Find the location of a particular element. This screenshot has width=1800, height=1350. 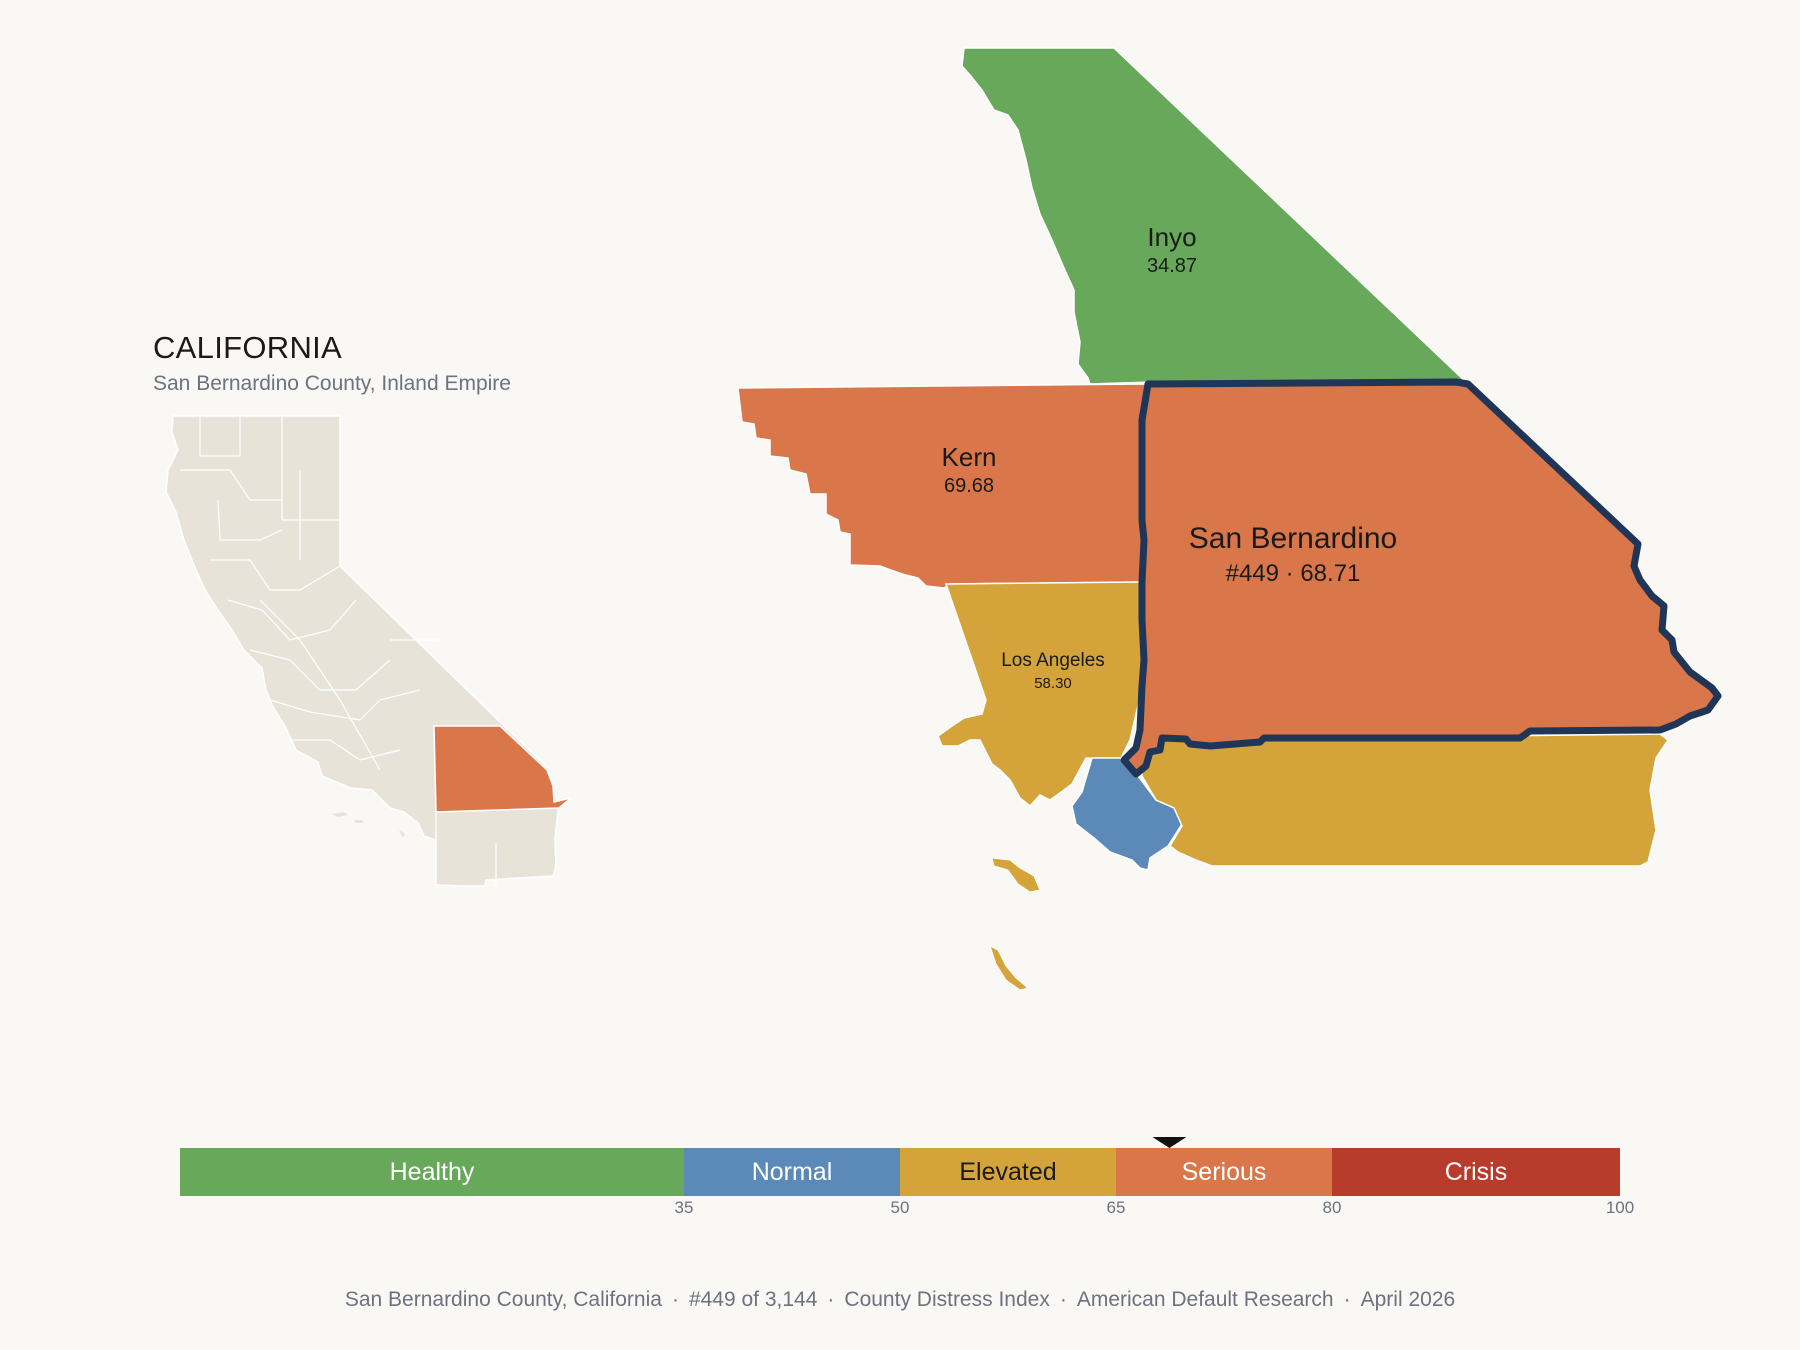

footer-index: County Distress Index is located at coordinates (947, 1299).